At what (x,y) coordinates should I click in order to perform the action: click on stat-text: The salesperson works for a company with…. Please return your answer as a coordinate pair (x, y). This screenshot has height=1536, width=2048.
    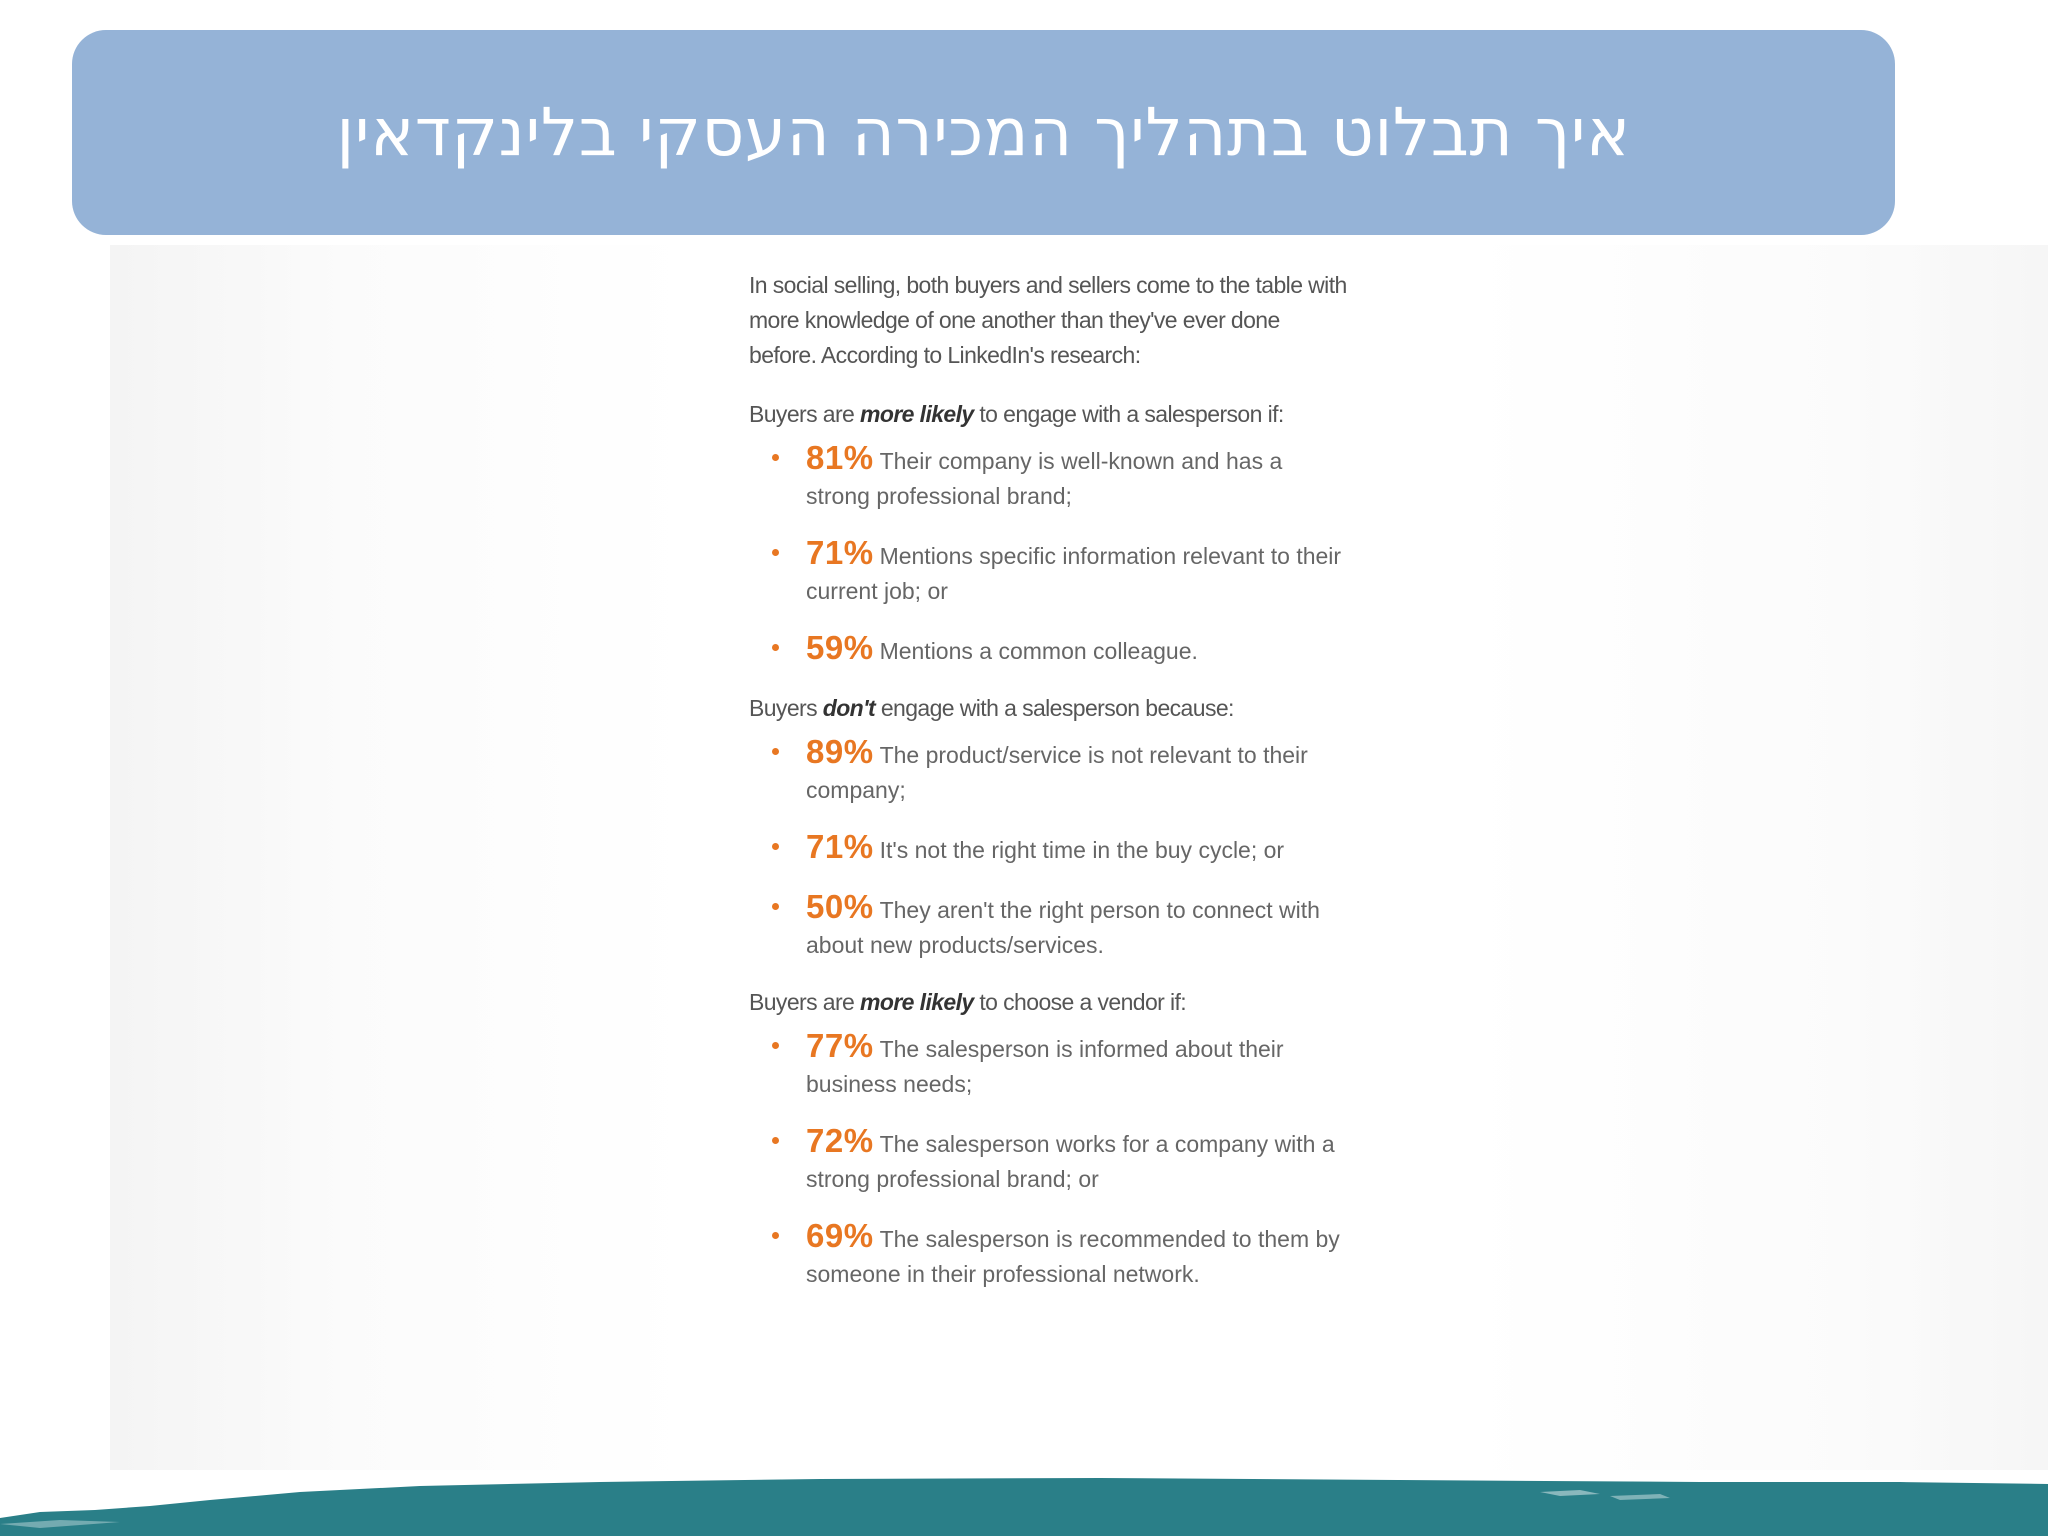
    Looking at the image, I should click on (1070, 1161).